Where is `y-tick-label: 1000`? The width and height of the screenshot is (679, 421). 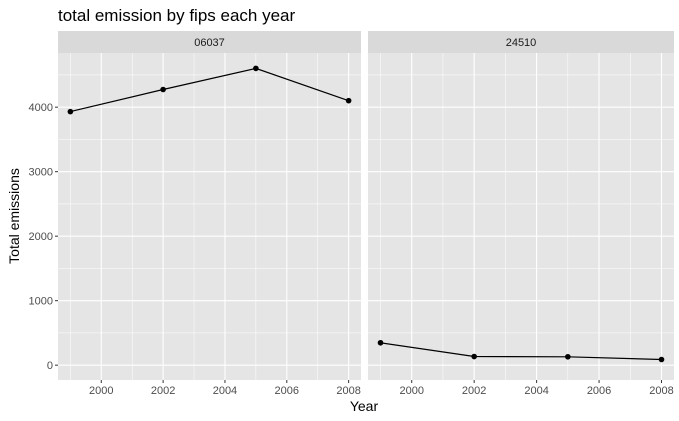 y-tick-label: 1000 is located at coordinates (41, 302).